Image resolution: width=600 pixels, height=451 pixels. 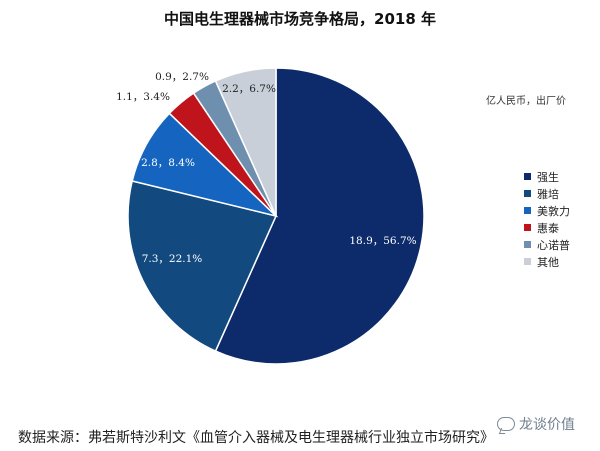 What do you see at coordinates (553, 245) in the screenshot?
I see `legend-label: 心诺普` at bounding box center [553, 245].